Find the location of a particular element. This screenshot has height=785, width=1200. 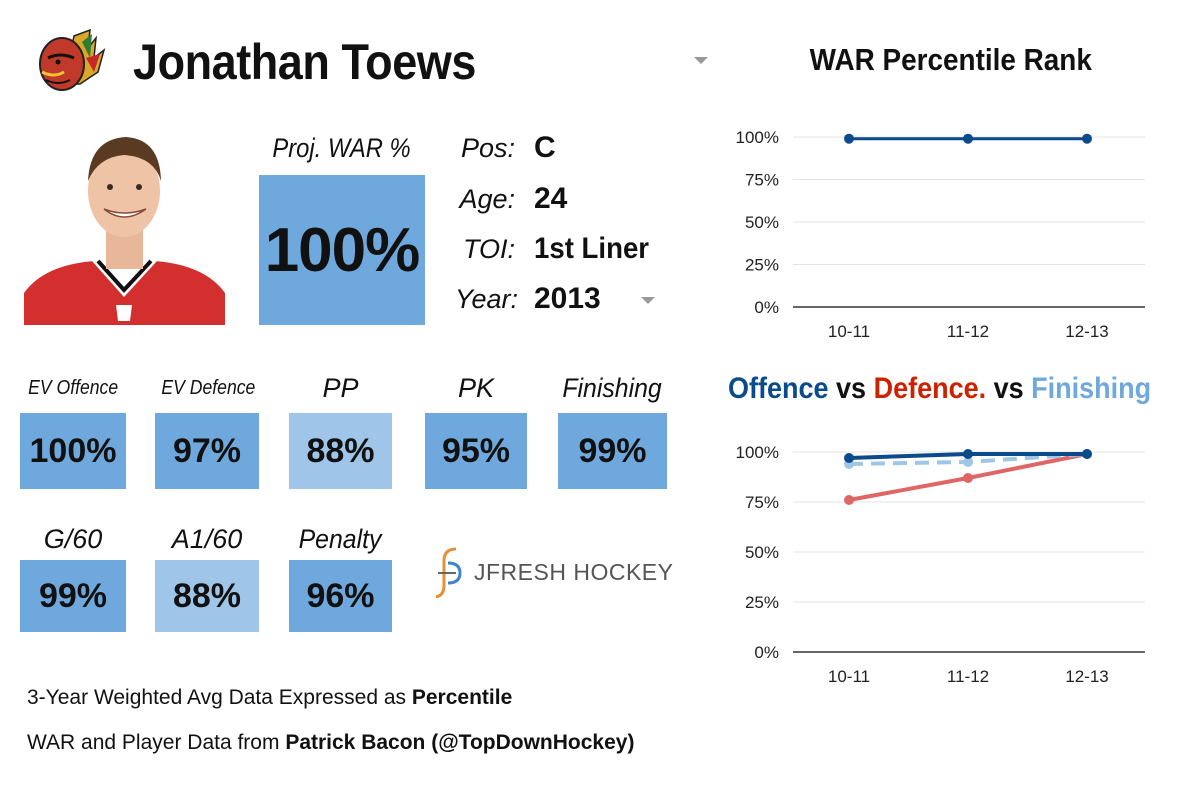

brand-logo: JFRESH HOCKEY is located at coordinates (554, 573).